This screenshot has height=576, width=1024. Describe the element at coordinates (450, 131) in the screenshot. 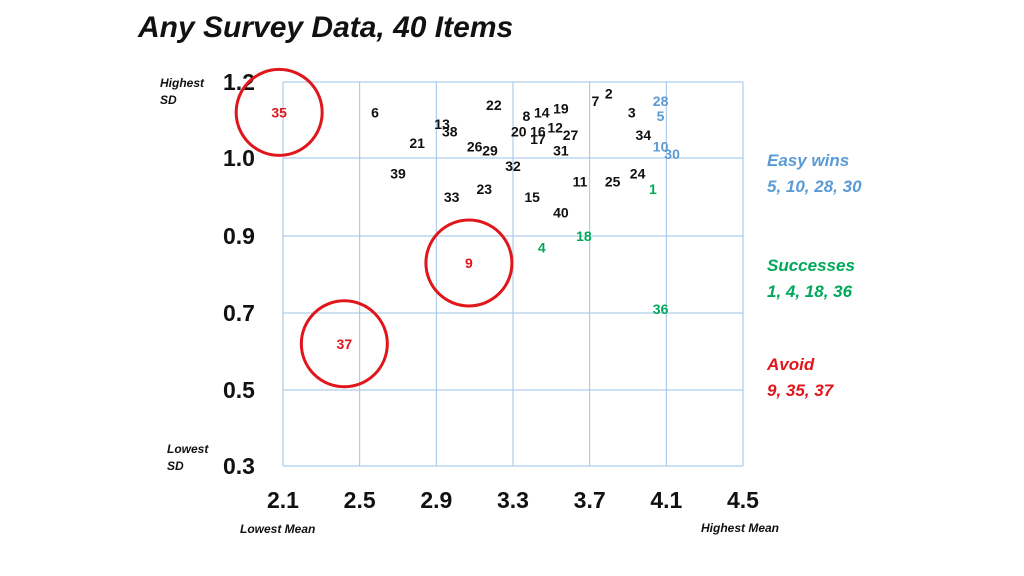

I see `data-point-38: 38` at that location.